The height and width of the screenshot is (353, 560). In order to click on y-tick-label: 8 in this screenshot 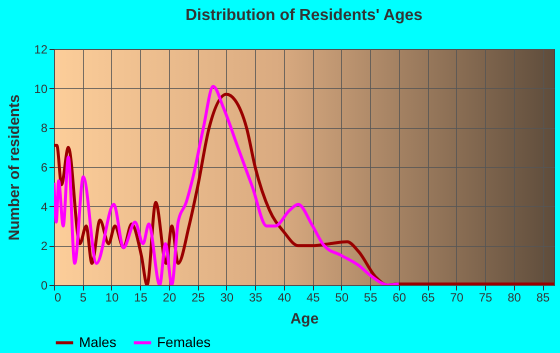, I will do `click(44, 128)`.